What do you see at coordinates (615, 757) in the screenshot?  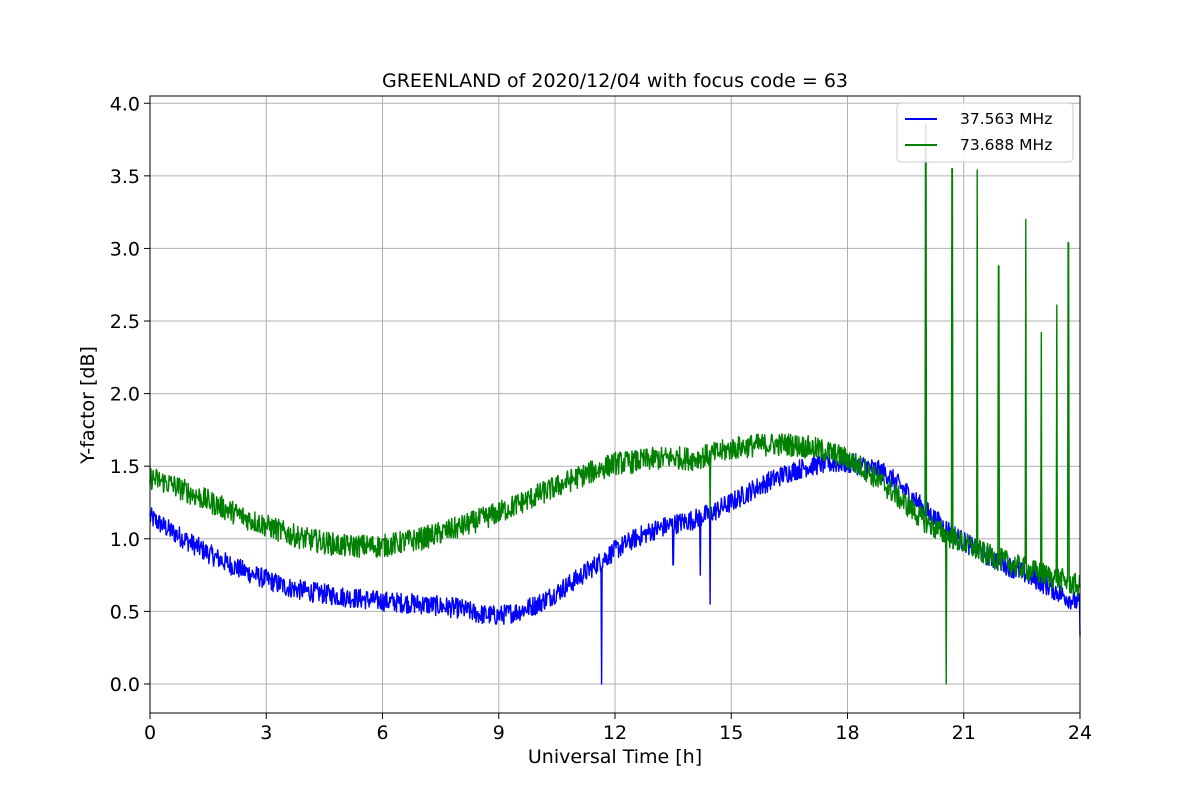 I see `x-axis-label: Universal Time [h]` at bounding box center [615, 757].